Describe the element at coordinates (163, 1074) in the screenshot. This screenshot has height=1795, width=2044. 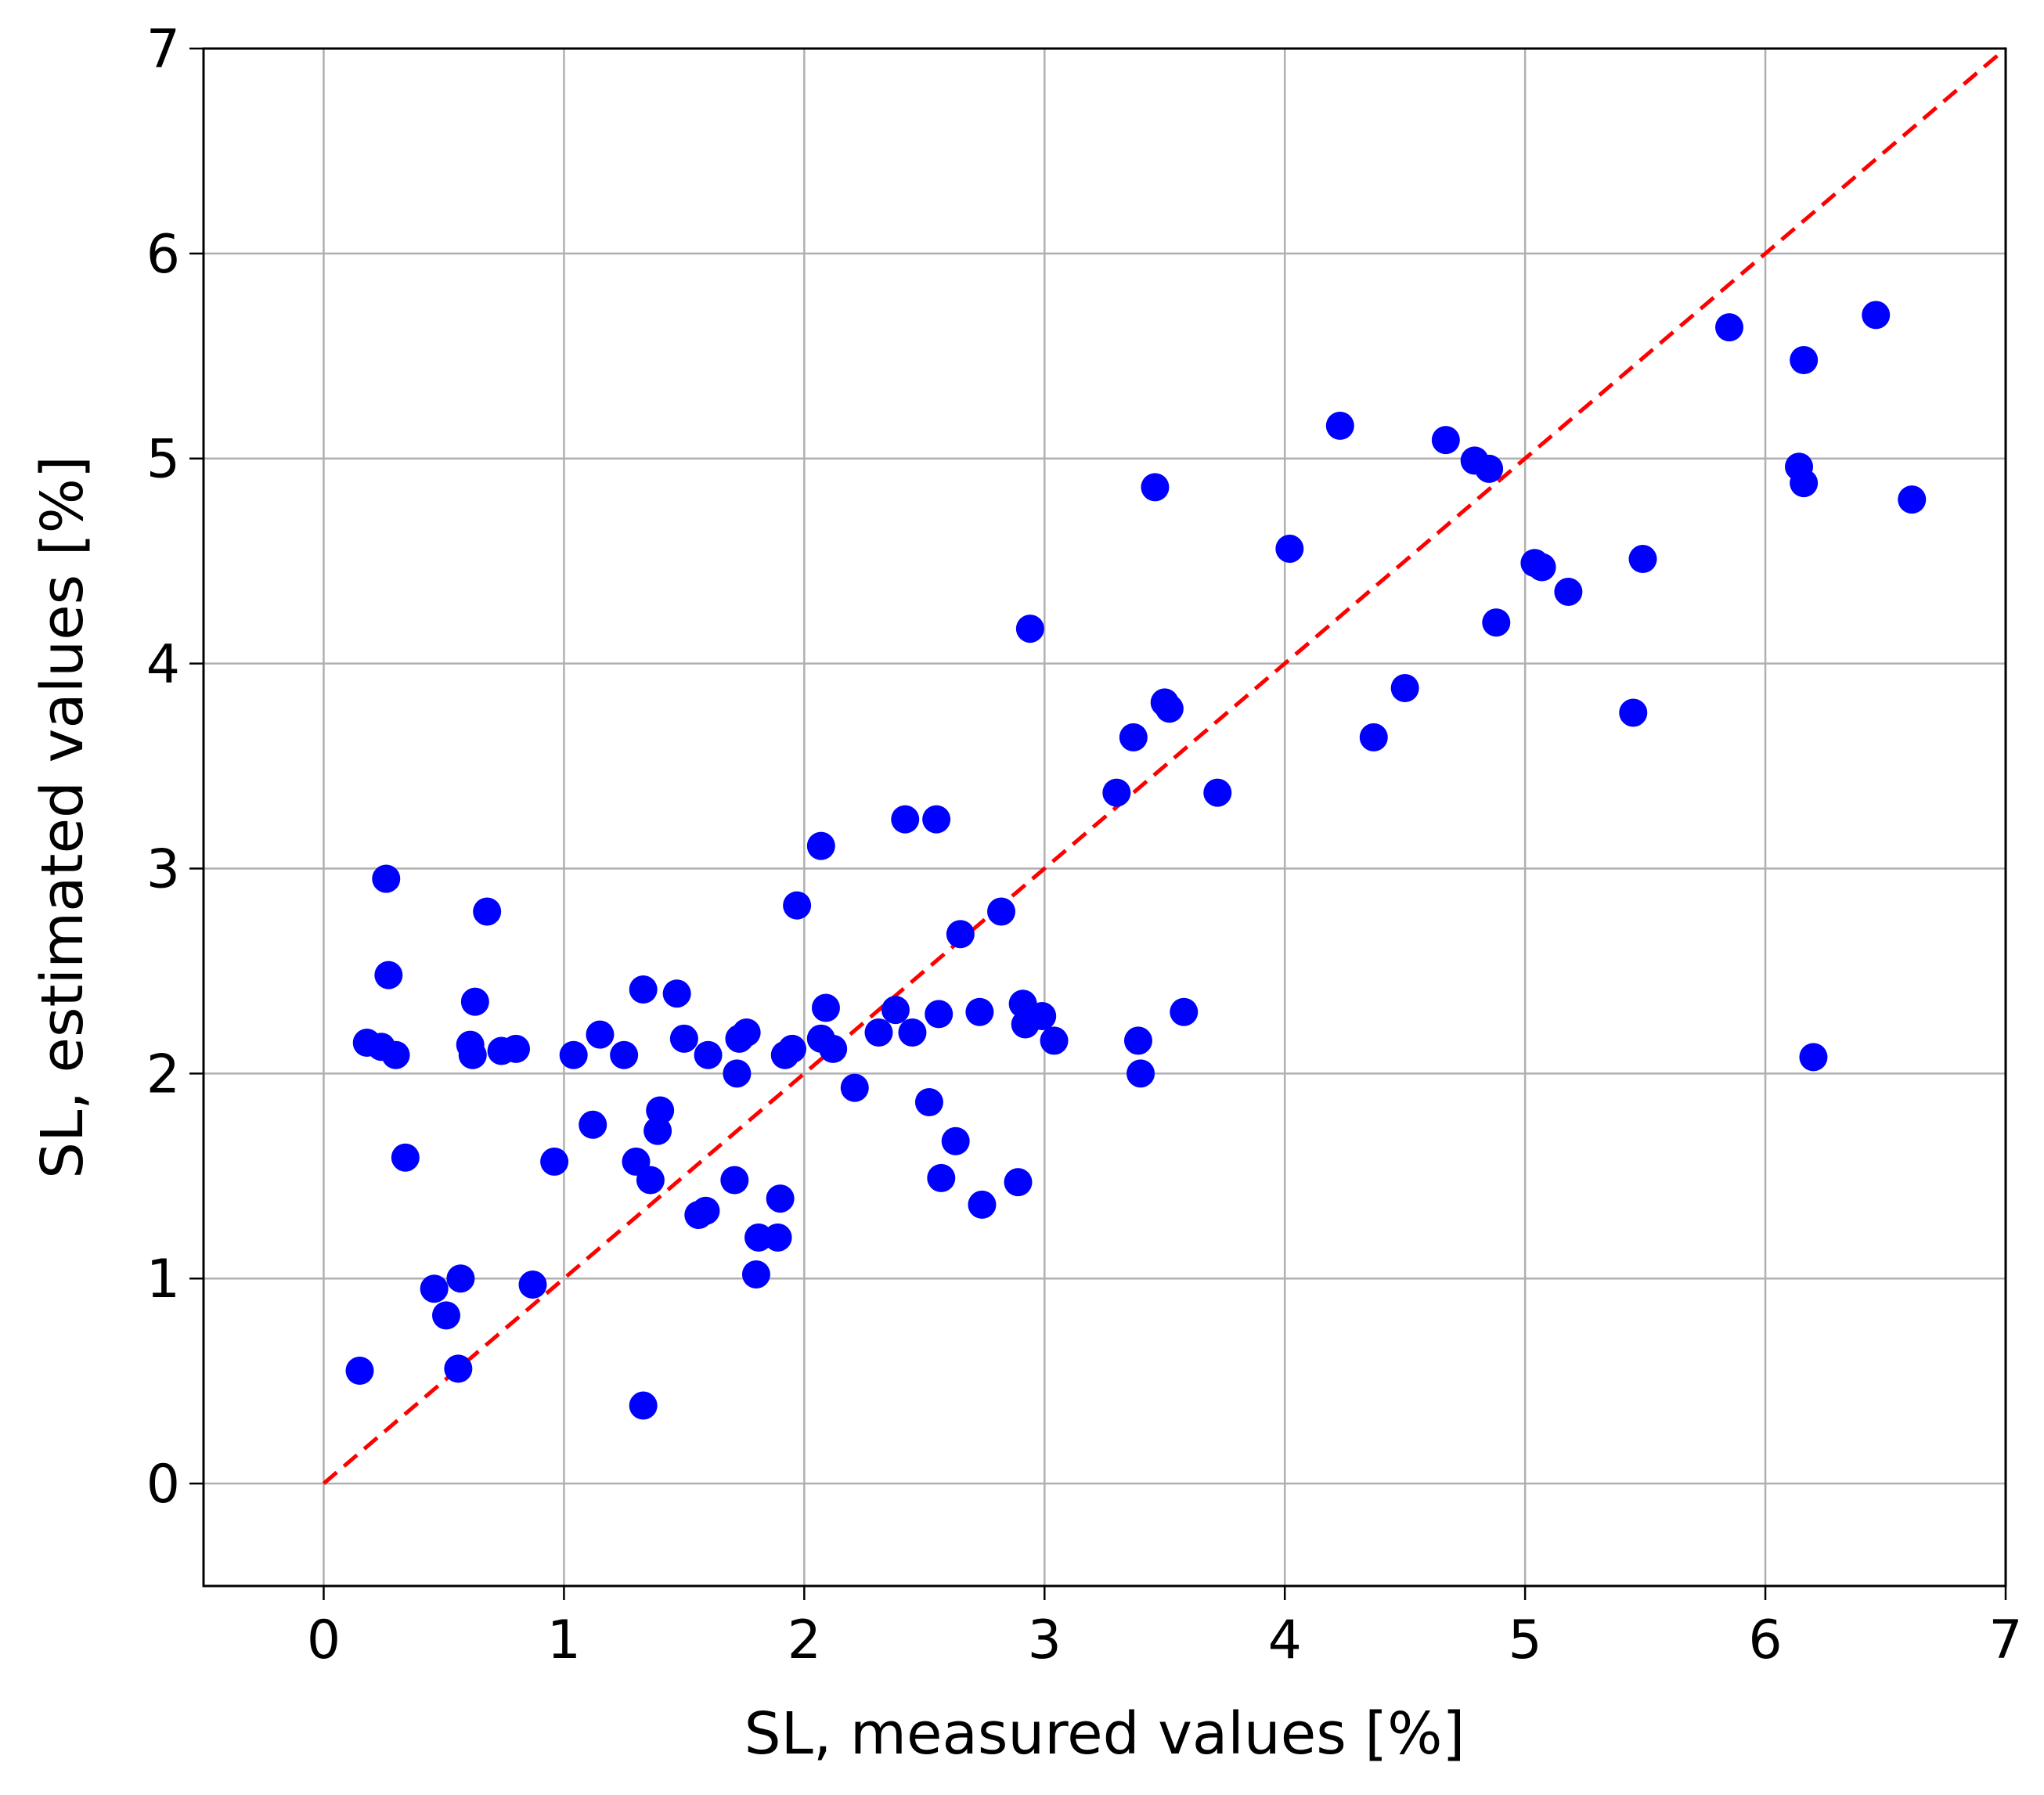
I see `y-tick-label: 2` at that location.